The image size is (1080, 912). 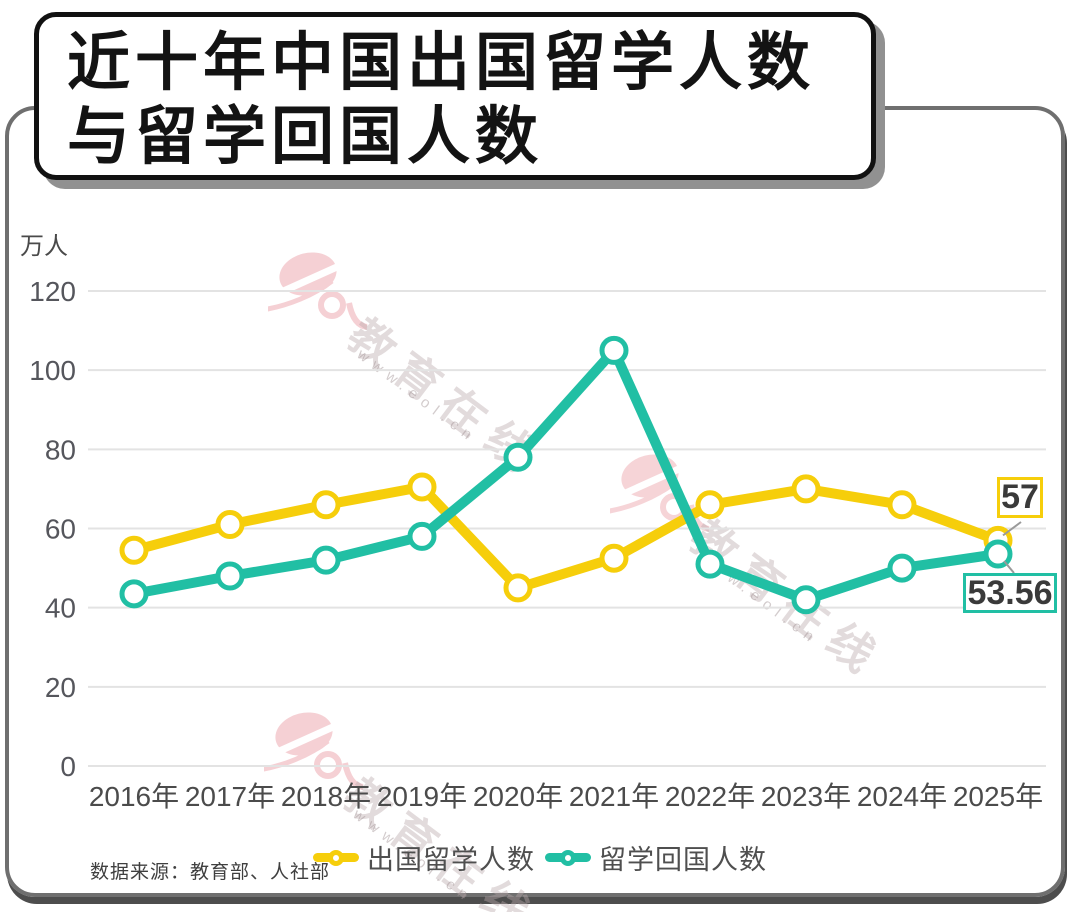 I want to click on data-label-abroad-2025: 57, so click(x=1020, y=497).